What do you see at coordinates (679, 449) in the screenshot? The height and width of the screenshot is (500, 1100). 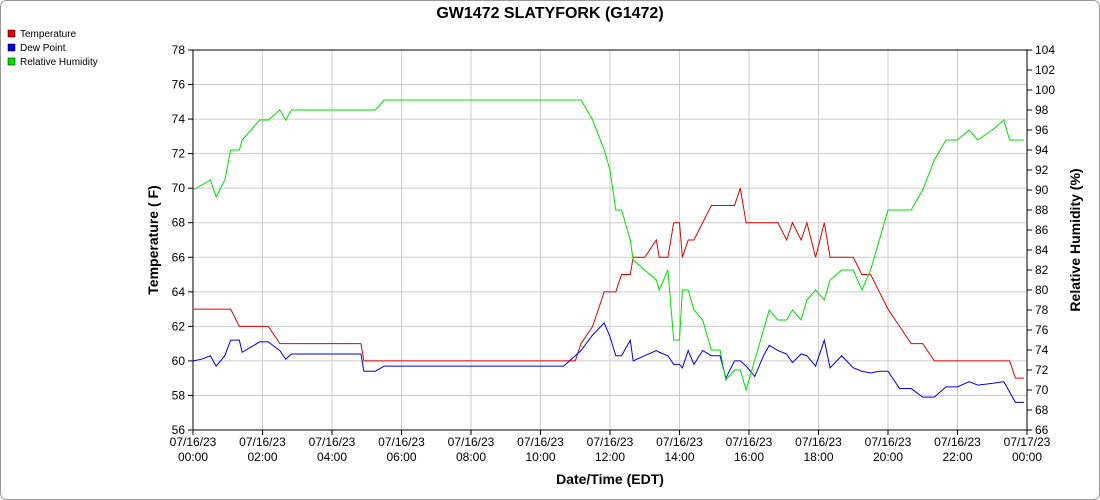 I see `x-tick-label: 07/16/23 14:00` at bounding box center [679, 449].